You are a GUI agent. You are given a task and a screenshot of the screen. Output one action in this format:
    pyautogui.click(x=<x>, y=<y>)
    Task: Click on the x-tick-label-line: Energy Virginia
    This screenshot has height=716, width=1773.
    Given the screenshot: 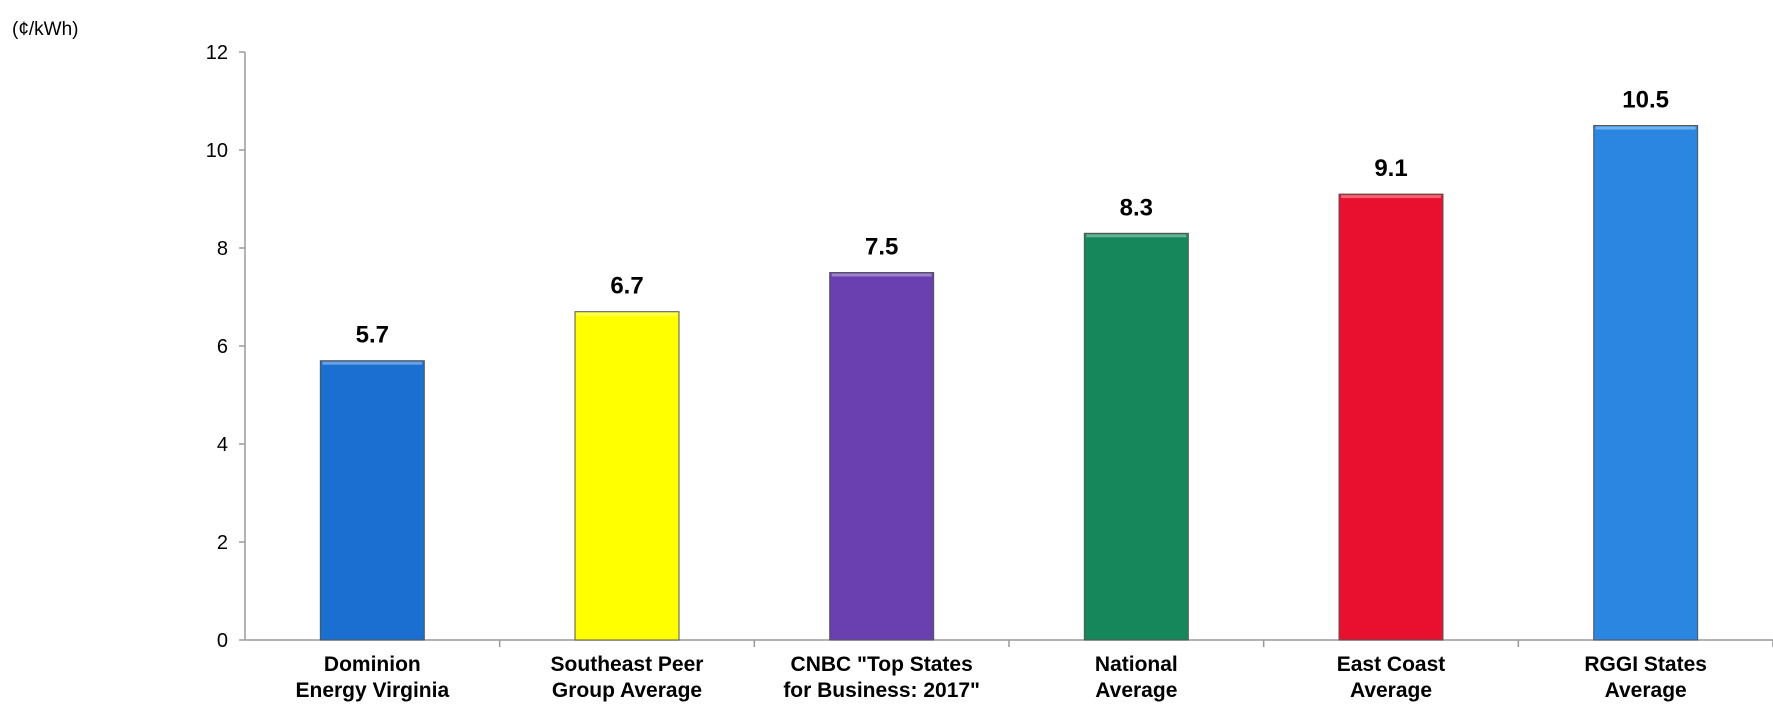 What is the action you would take?
    pyautogui.click(x=372, y=690)
    